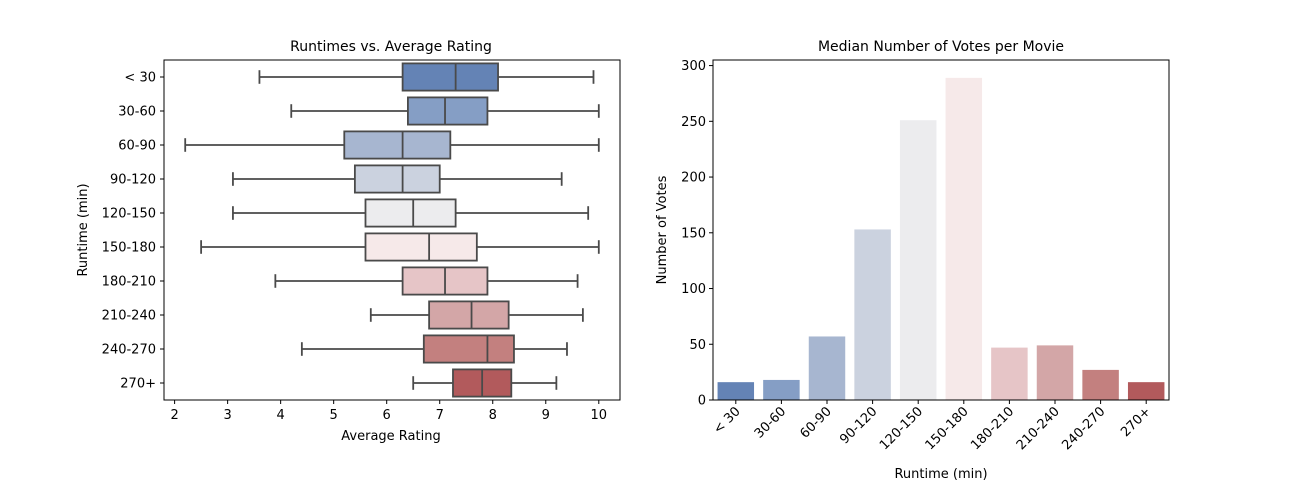  What do you see at coordinates (138, 384) in the screenshot?
I see `y-tick-label: 270+` at bounding box center [138, 384].